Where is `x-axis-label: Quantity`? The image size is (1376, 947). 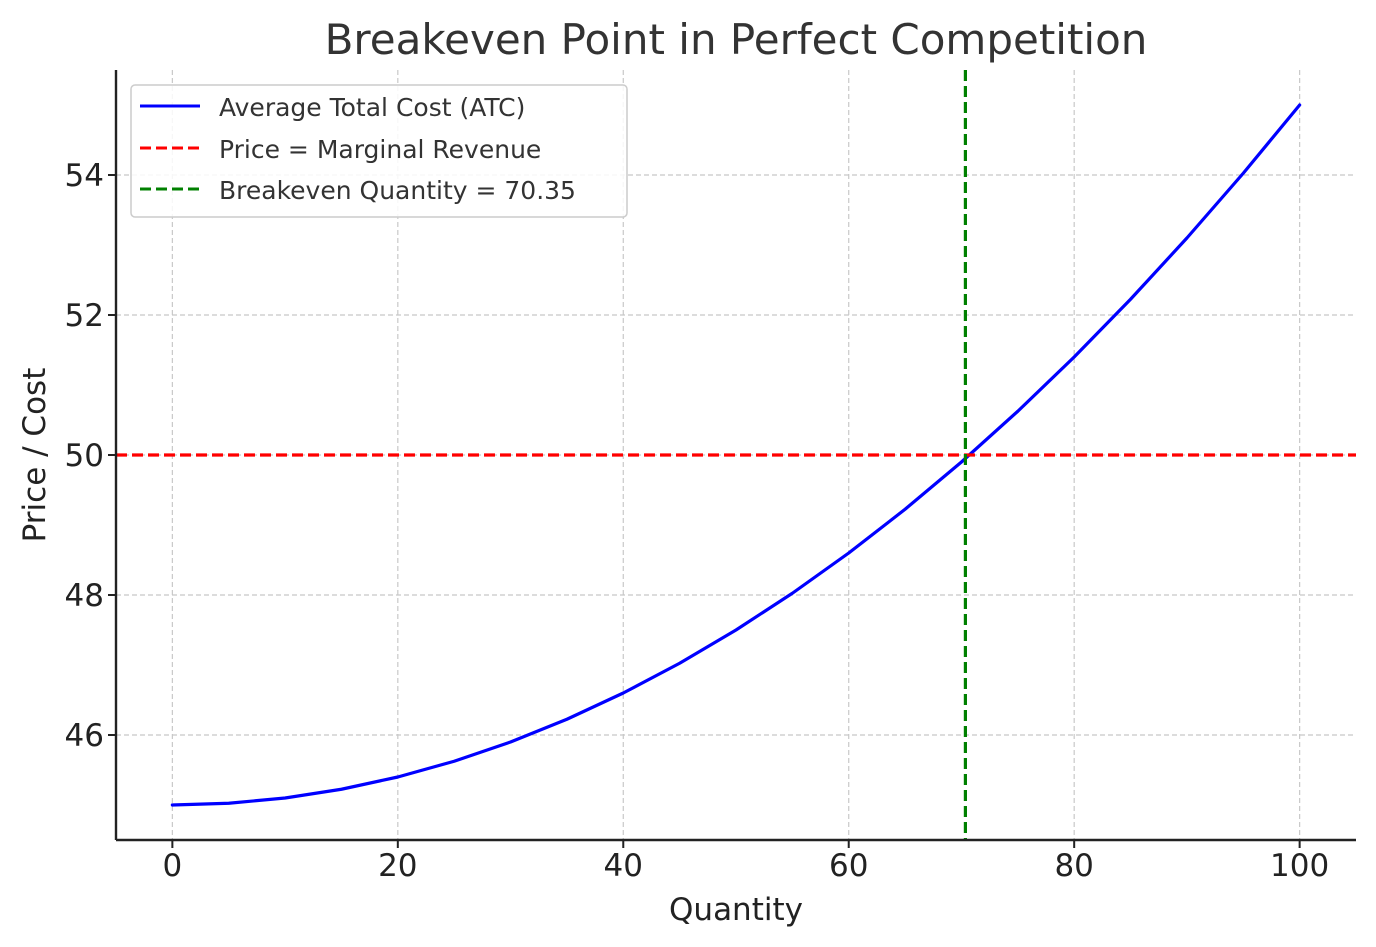
x-axis-label: Quantity is located at coordinates (736, 910).